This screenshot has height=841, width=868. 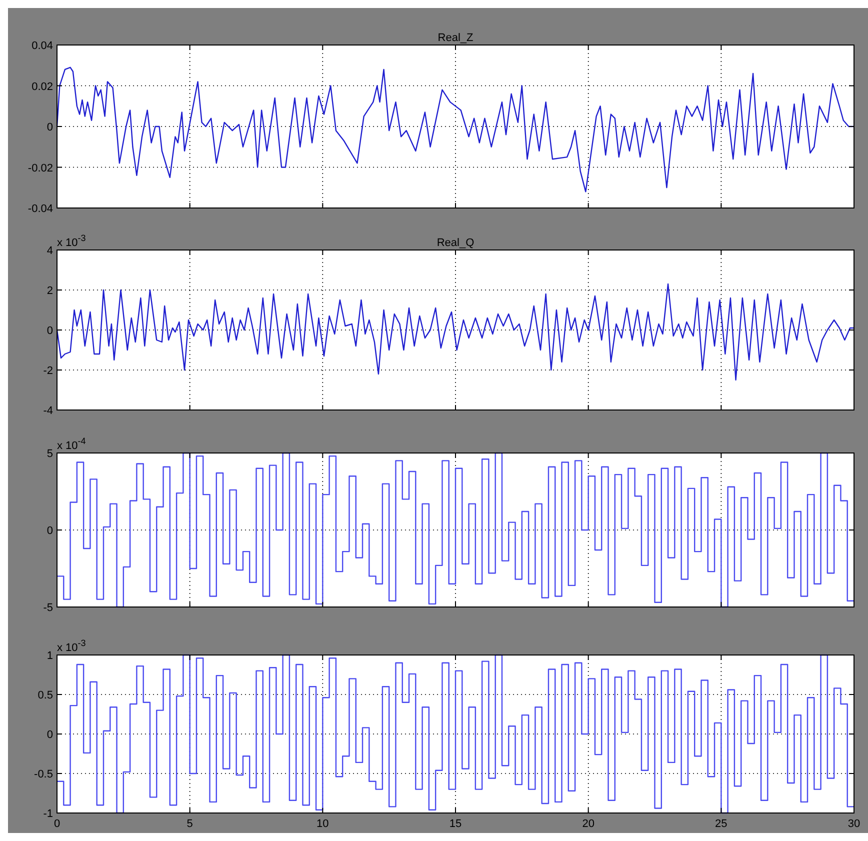 What do you see at coordinates (456, 38) in the screenshot?
I see `chart-title: Real_Z` at bounding box center [456, 38].